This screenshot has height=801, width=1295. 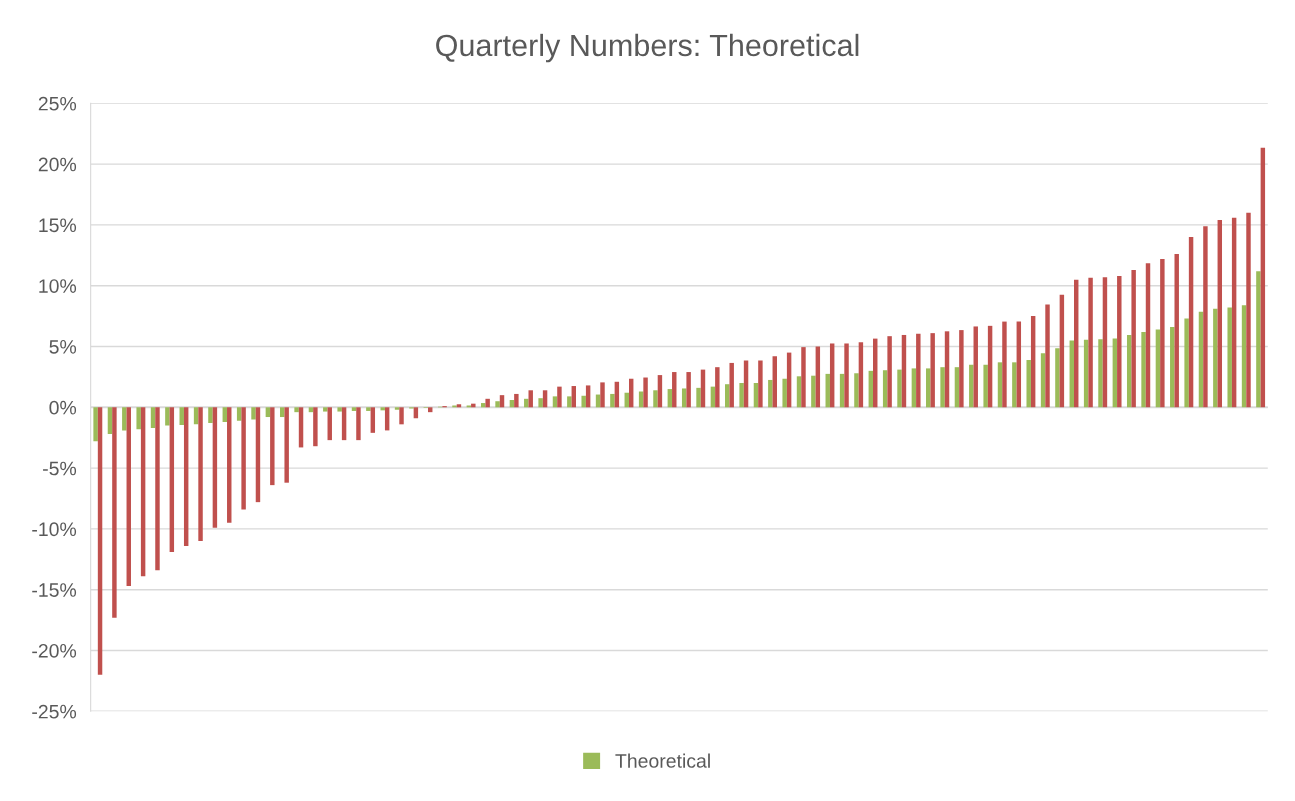 I want to click on y-tick-label: 15%, so click(x=58, y=225).